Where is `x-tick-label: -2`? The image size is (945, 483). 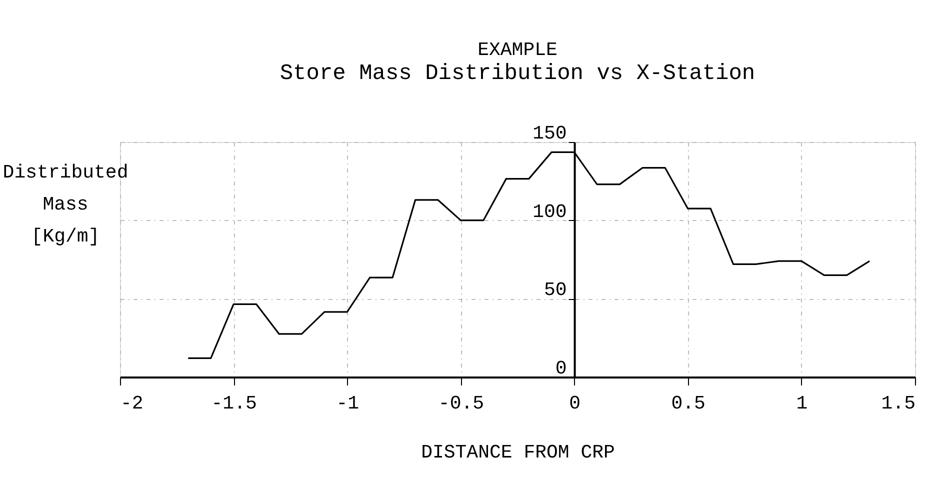 x-tick-label: -2 is located at coordinates (132, 403).